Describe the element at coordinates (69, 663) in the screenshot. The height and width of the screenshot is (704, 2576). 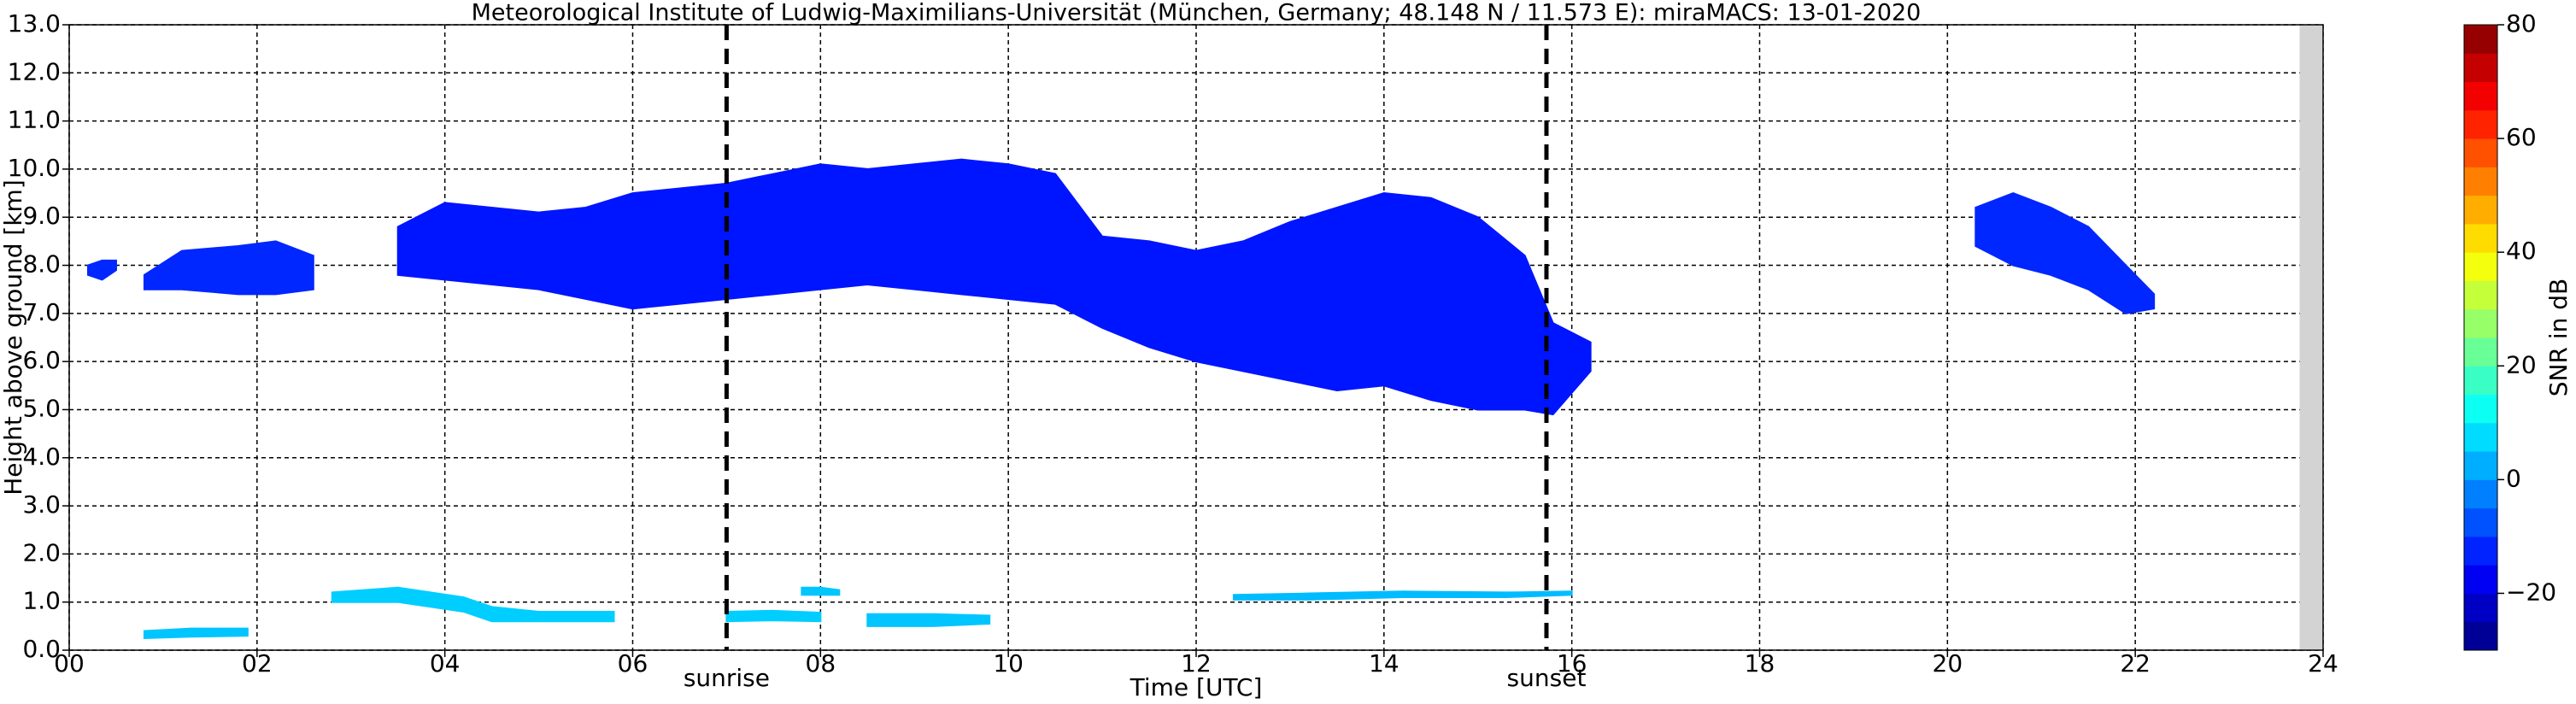
I see `x-tick-label: 00` at that location.